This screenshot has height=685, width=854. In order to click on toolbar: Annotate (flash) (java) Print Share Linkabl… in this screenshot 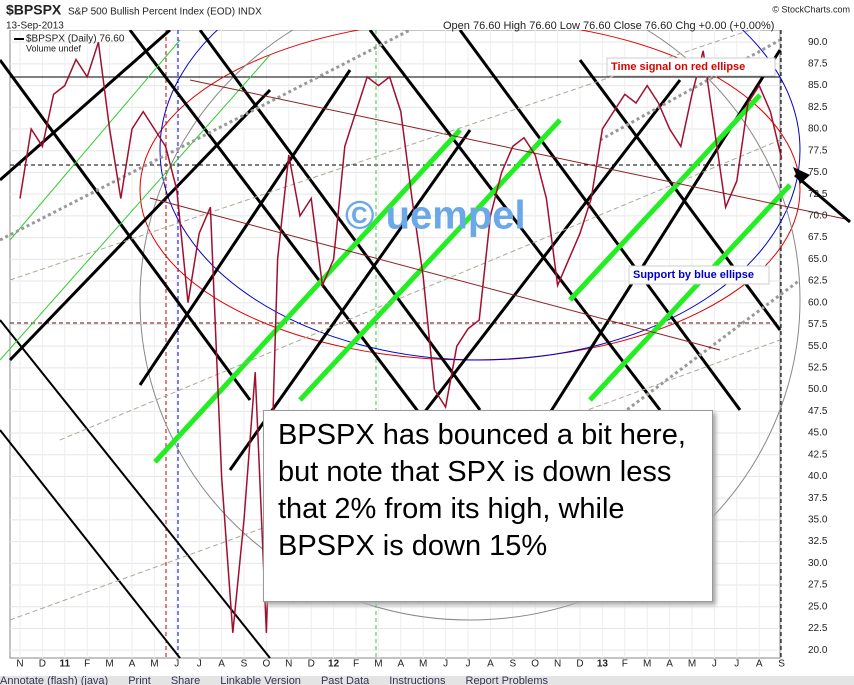, I will do `click(427, 680)`.